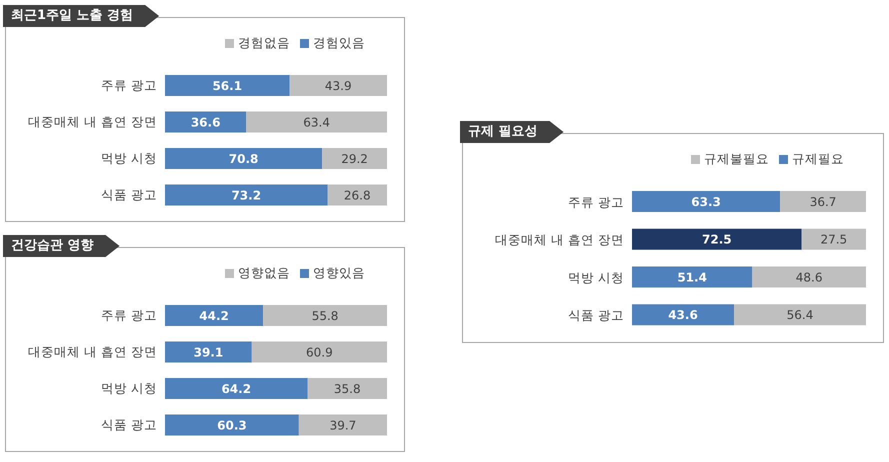  I want to click on legend-label: 경험없음, so click(264, 42).